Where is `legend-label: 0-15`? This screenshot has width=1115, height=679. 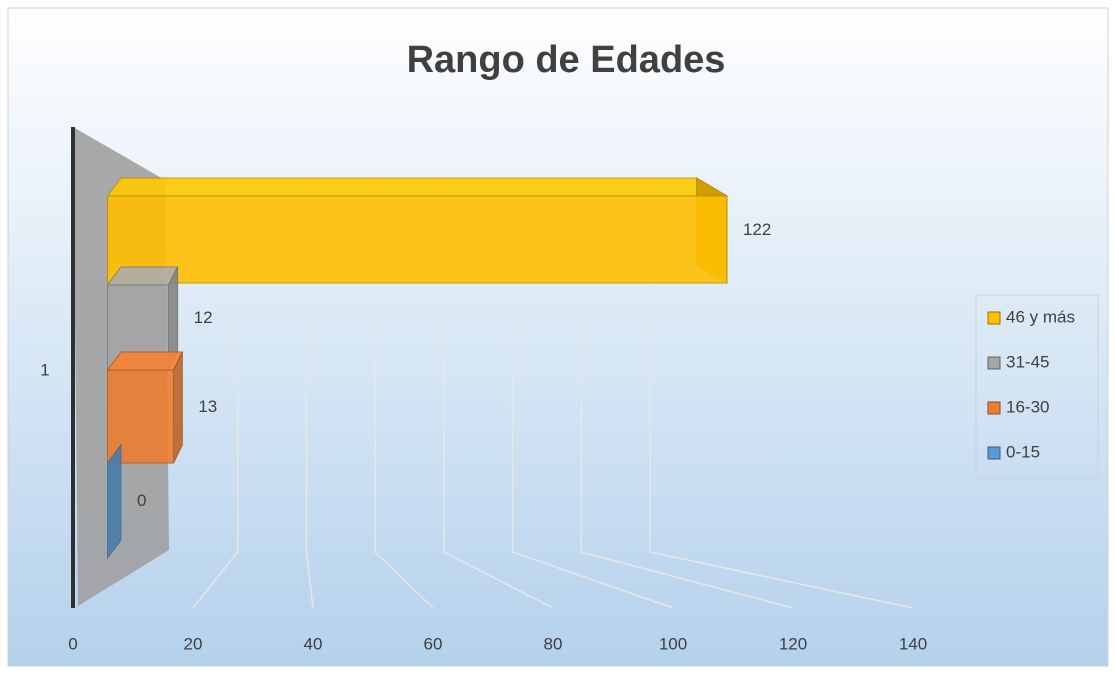 legend-label: 0-15 is located at coordinates (1023, 451).